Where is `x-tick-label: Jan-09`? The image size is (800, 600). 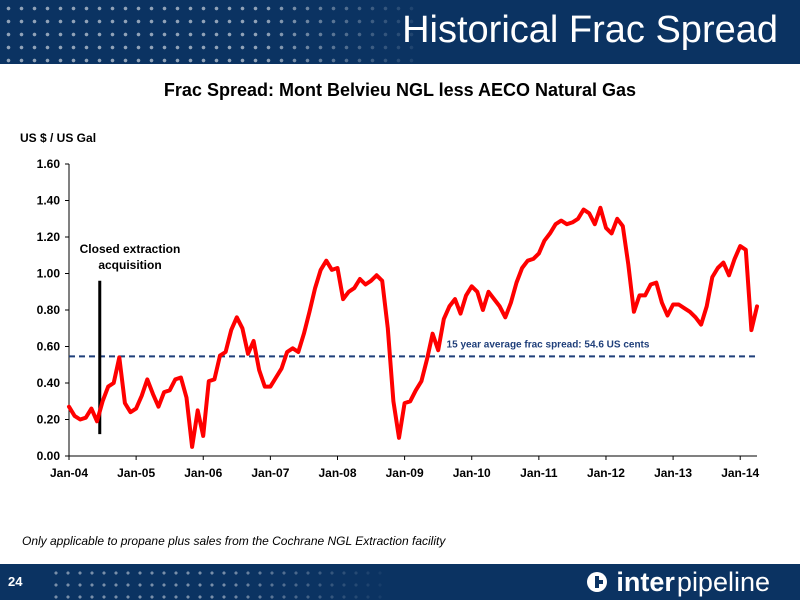 x-tick-label: Jan-09 is located at coordinates (405, 473).